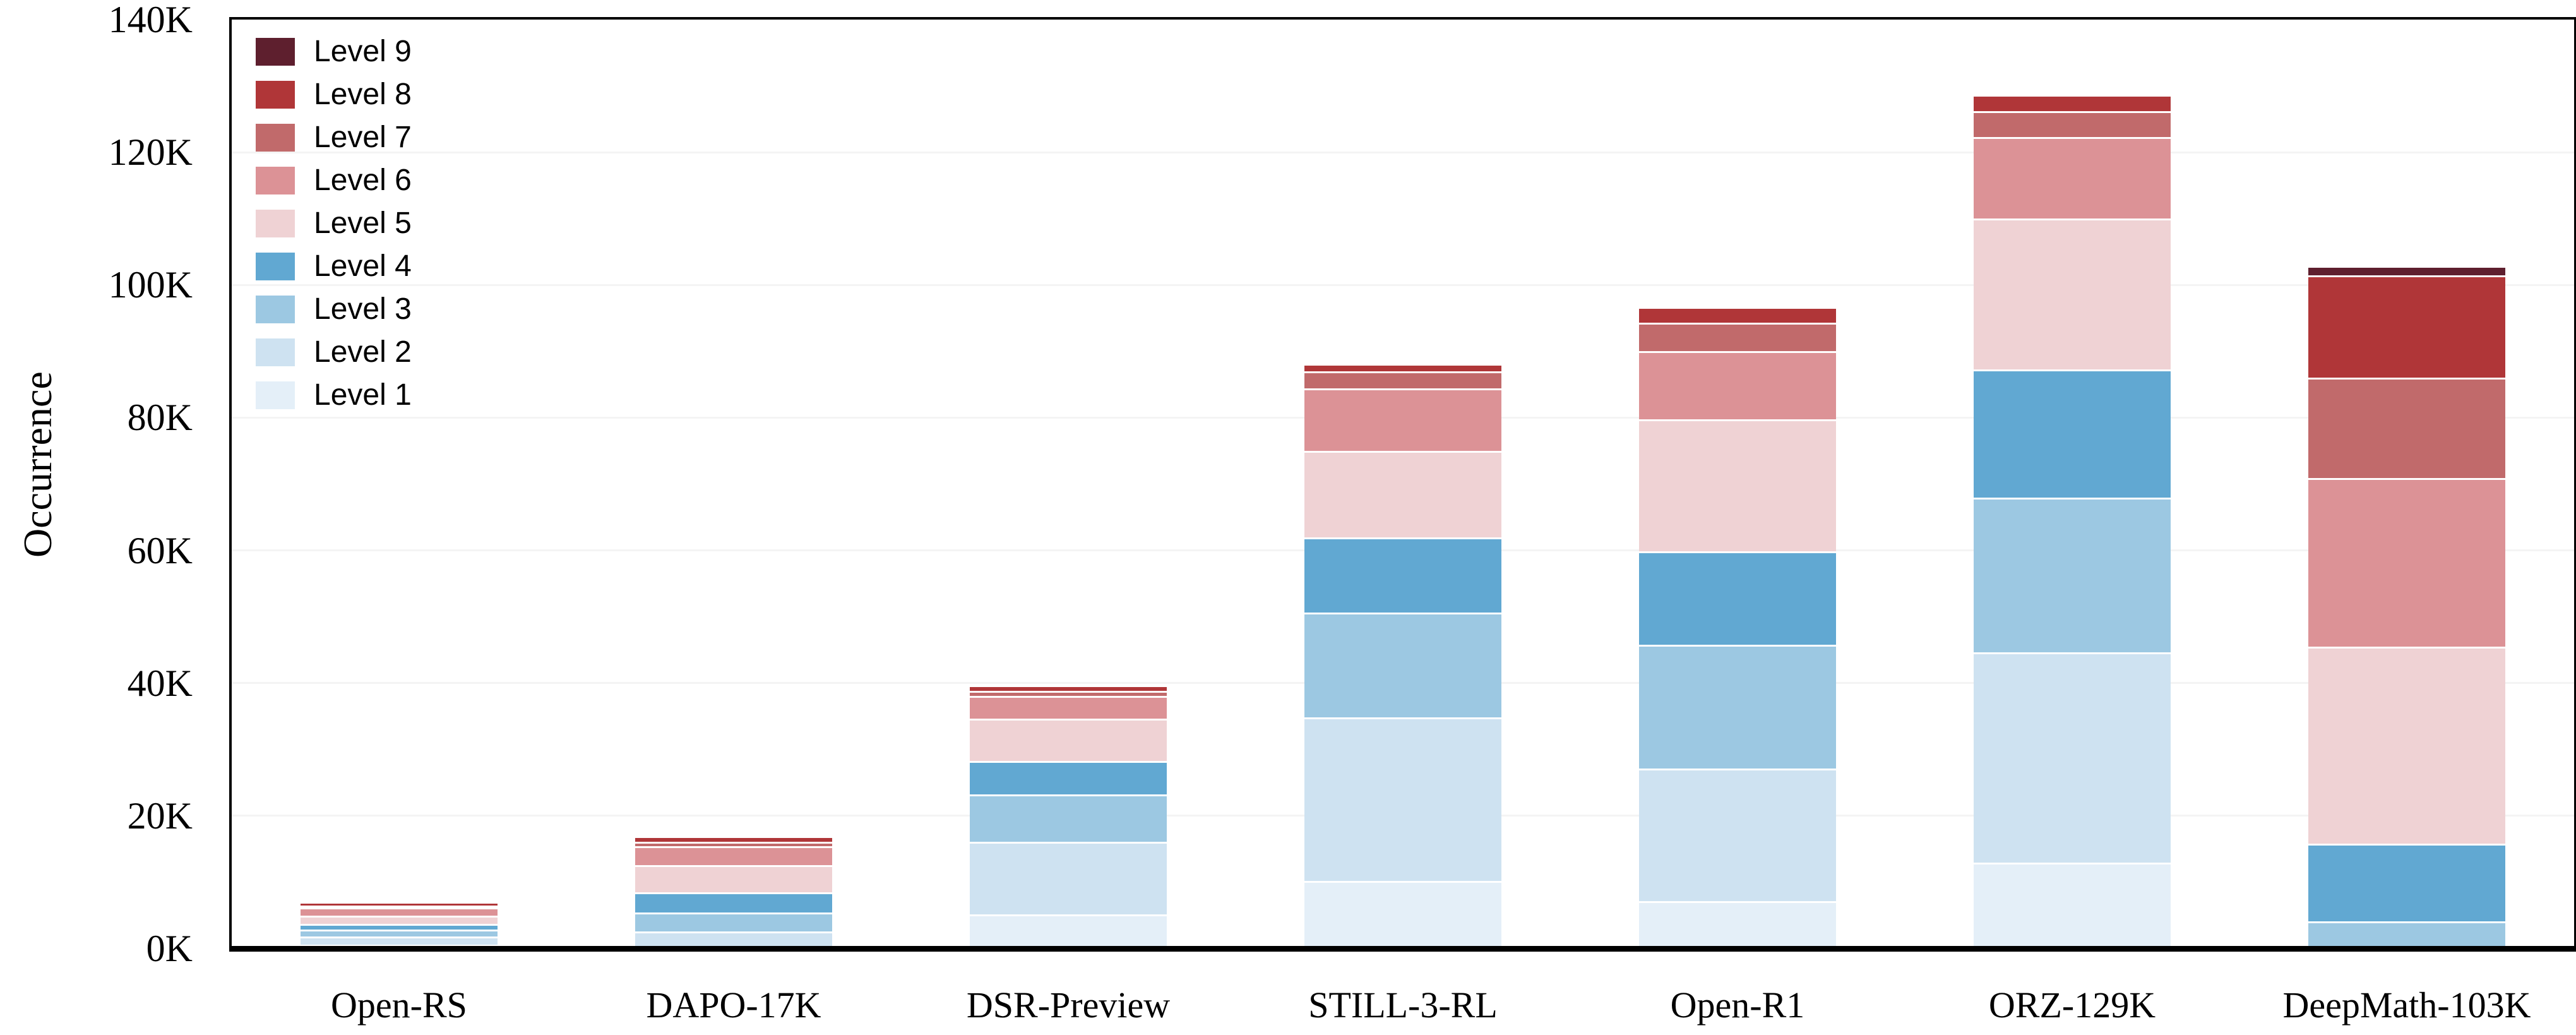  I want to click on x-tick-label-ORZ-129K: ORZ-129K, so click(2072, 1005).